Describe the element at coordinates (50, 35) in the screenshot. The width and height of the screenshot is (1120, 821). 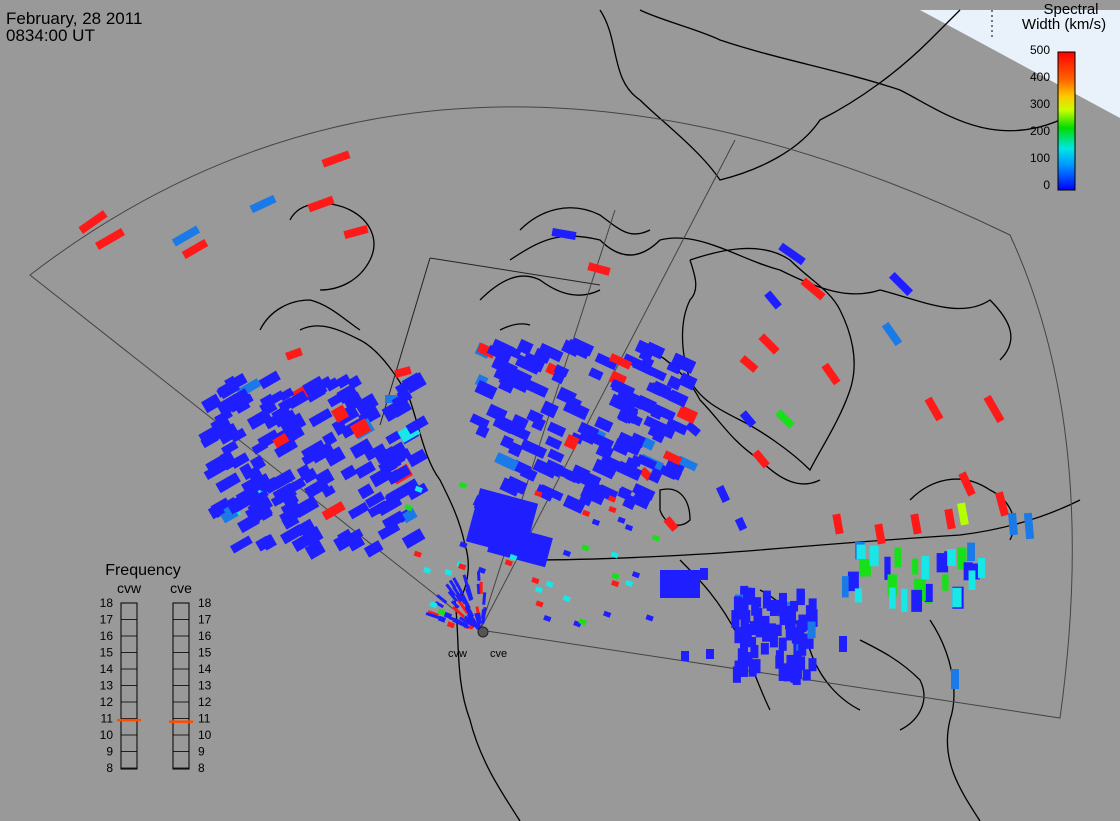
I see `timestamp-time: 0834:00 UT` at that location.